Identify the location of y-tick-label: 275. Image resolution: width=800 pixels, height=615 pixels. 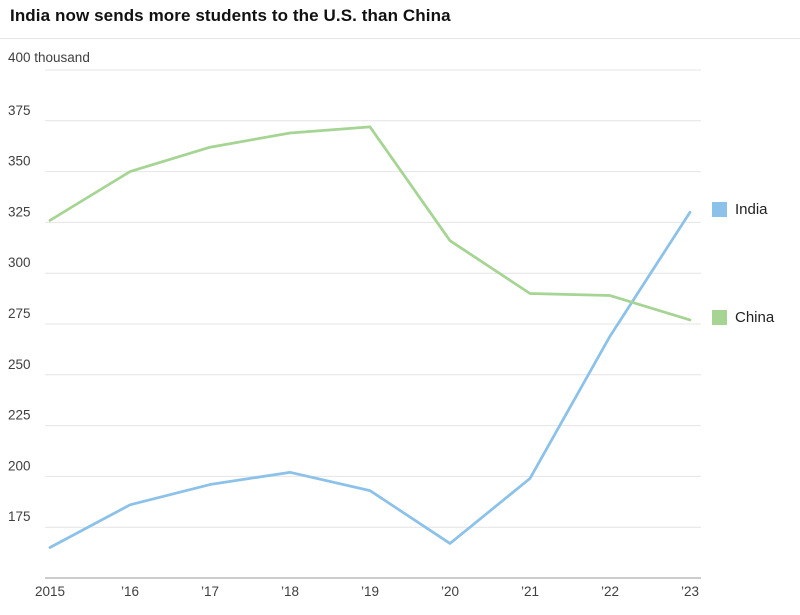
(19, 313).